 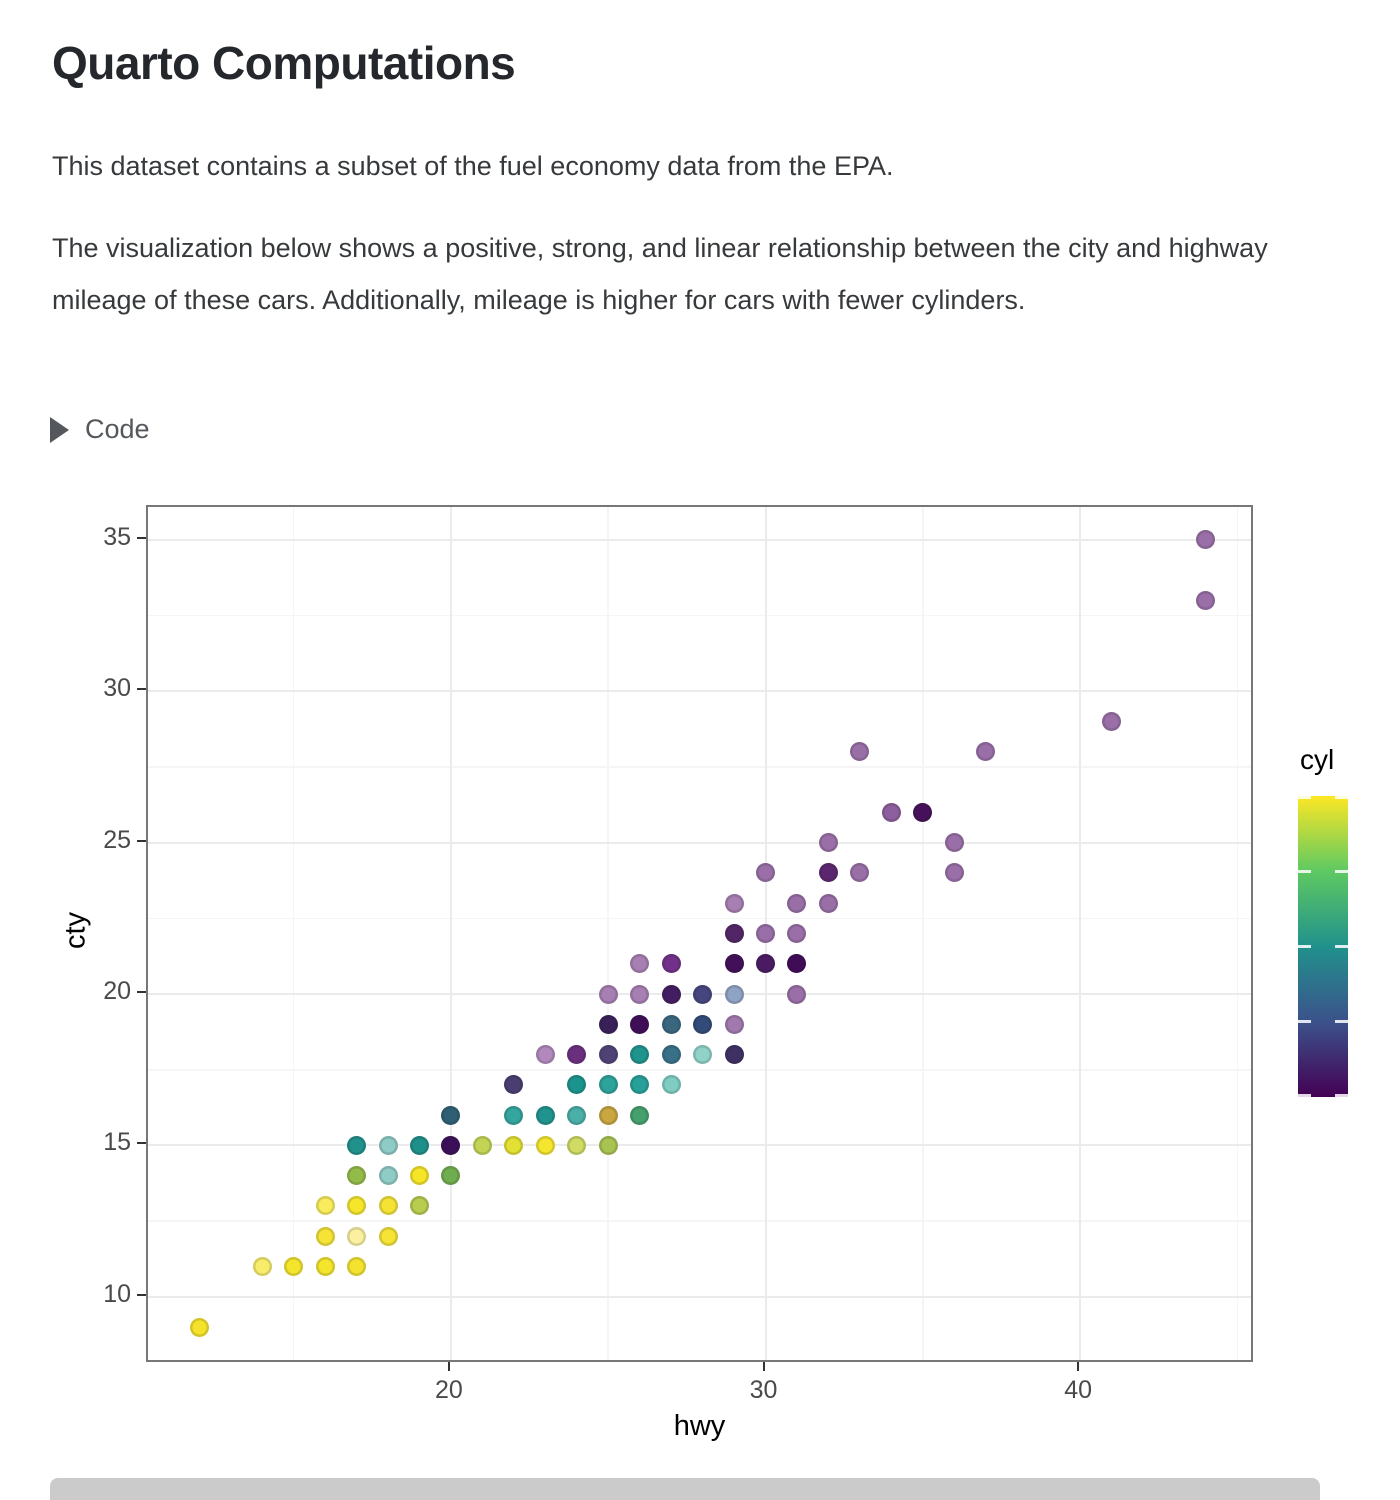 I want to click on y-tick-label: 20, so click(x=117, y=991).